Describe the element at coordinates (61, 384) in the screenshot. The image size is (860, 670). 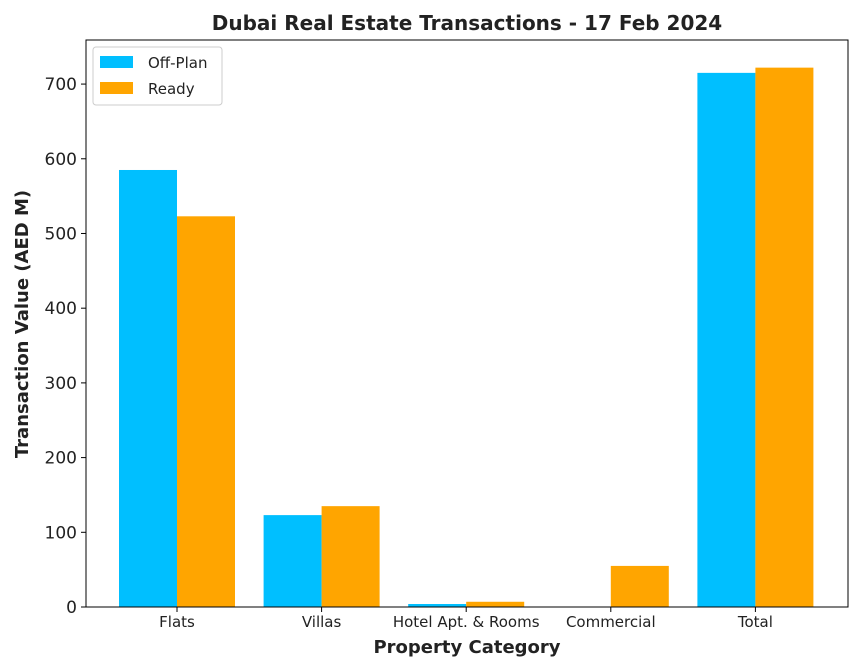
I see `y-tick-label: 300` at that location.